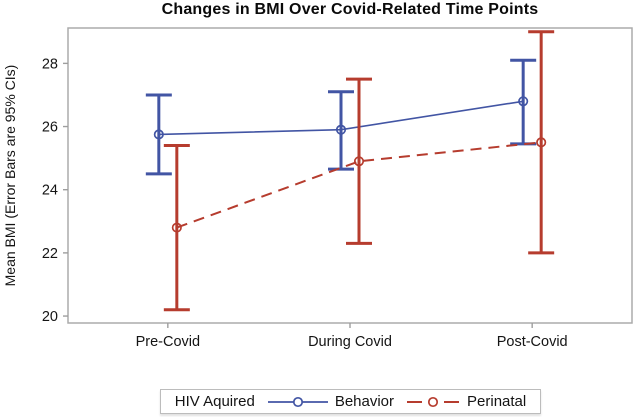 This screenshot has height=417, width=636. What do you see at coordinates (168, 342) in the screenshot?
I see `x-tick-label: Pre-Covid` at bounding box center [168, 342].